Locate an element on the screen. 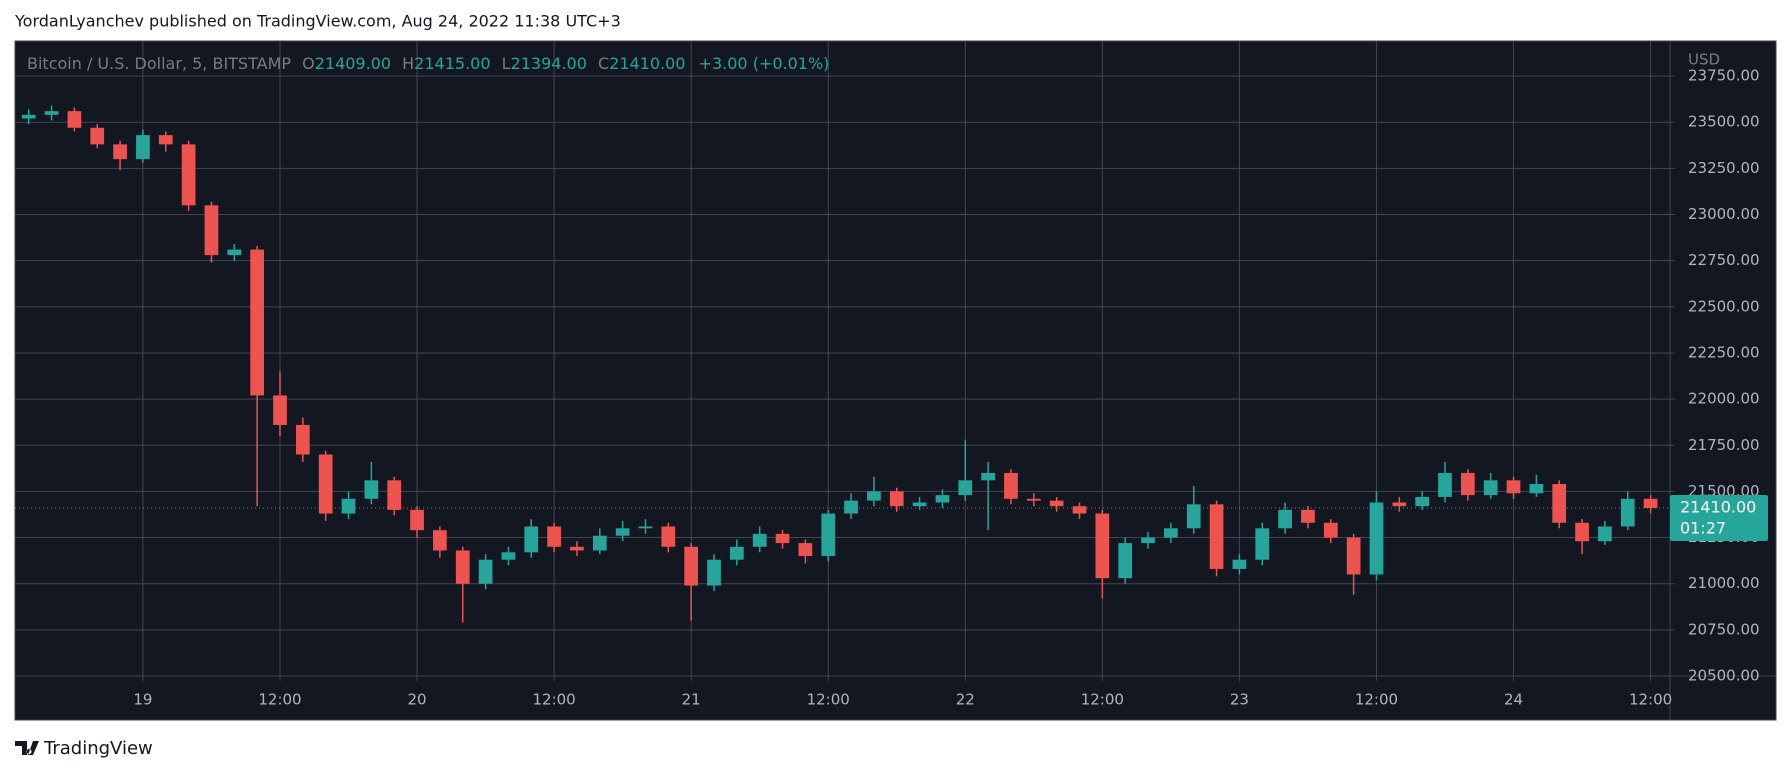 The image size is (1791, 778). x-tick-label: 19 is located at coordinates (142, 700).